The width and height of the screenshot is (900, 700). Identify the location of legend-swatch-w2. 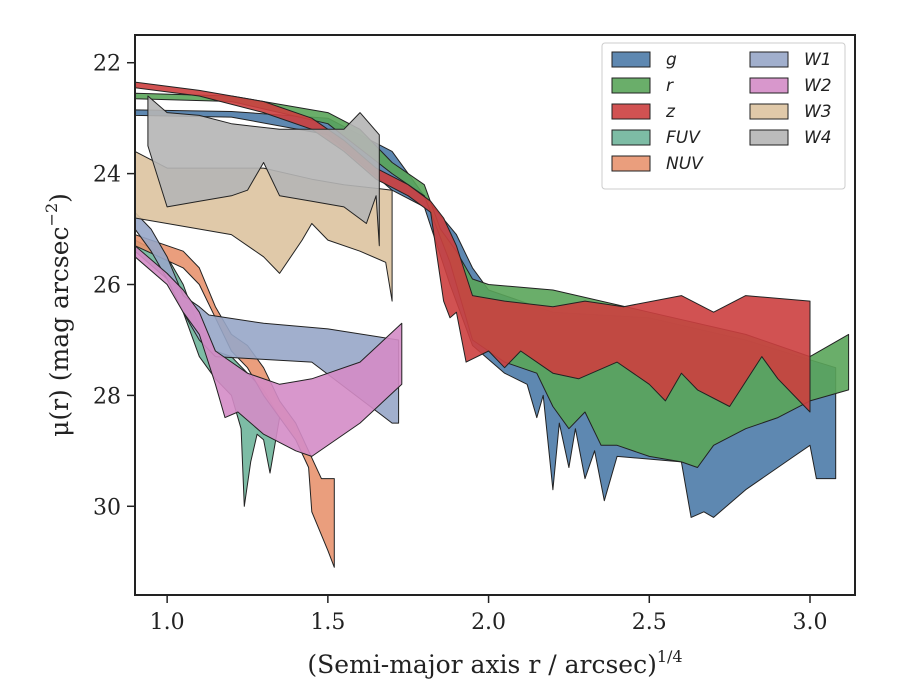
(769, 85).